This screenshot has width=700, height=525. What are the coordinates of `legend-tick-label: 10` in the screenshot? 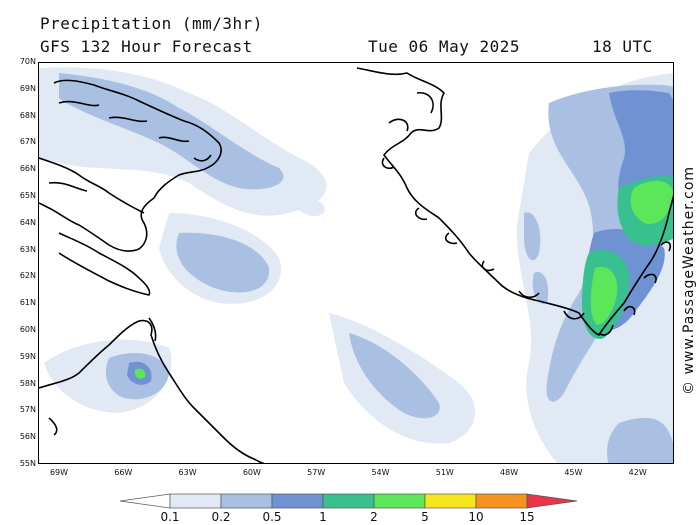 It's located at (476, 517).